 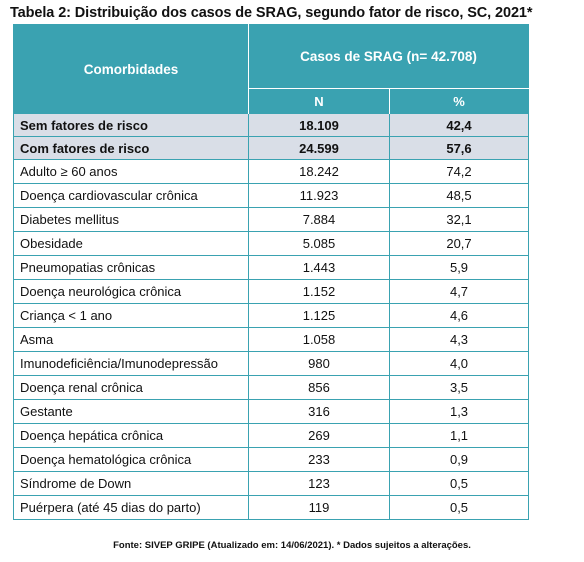 What do you see at coordinates (319, 483) in the screenshot?
I see `row-n: 123` at bounding box center [319, 483].